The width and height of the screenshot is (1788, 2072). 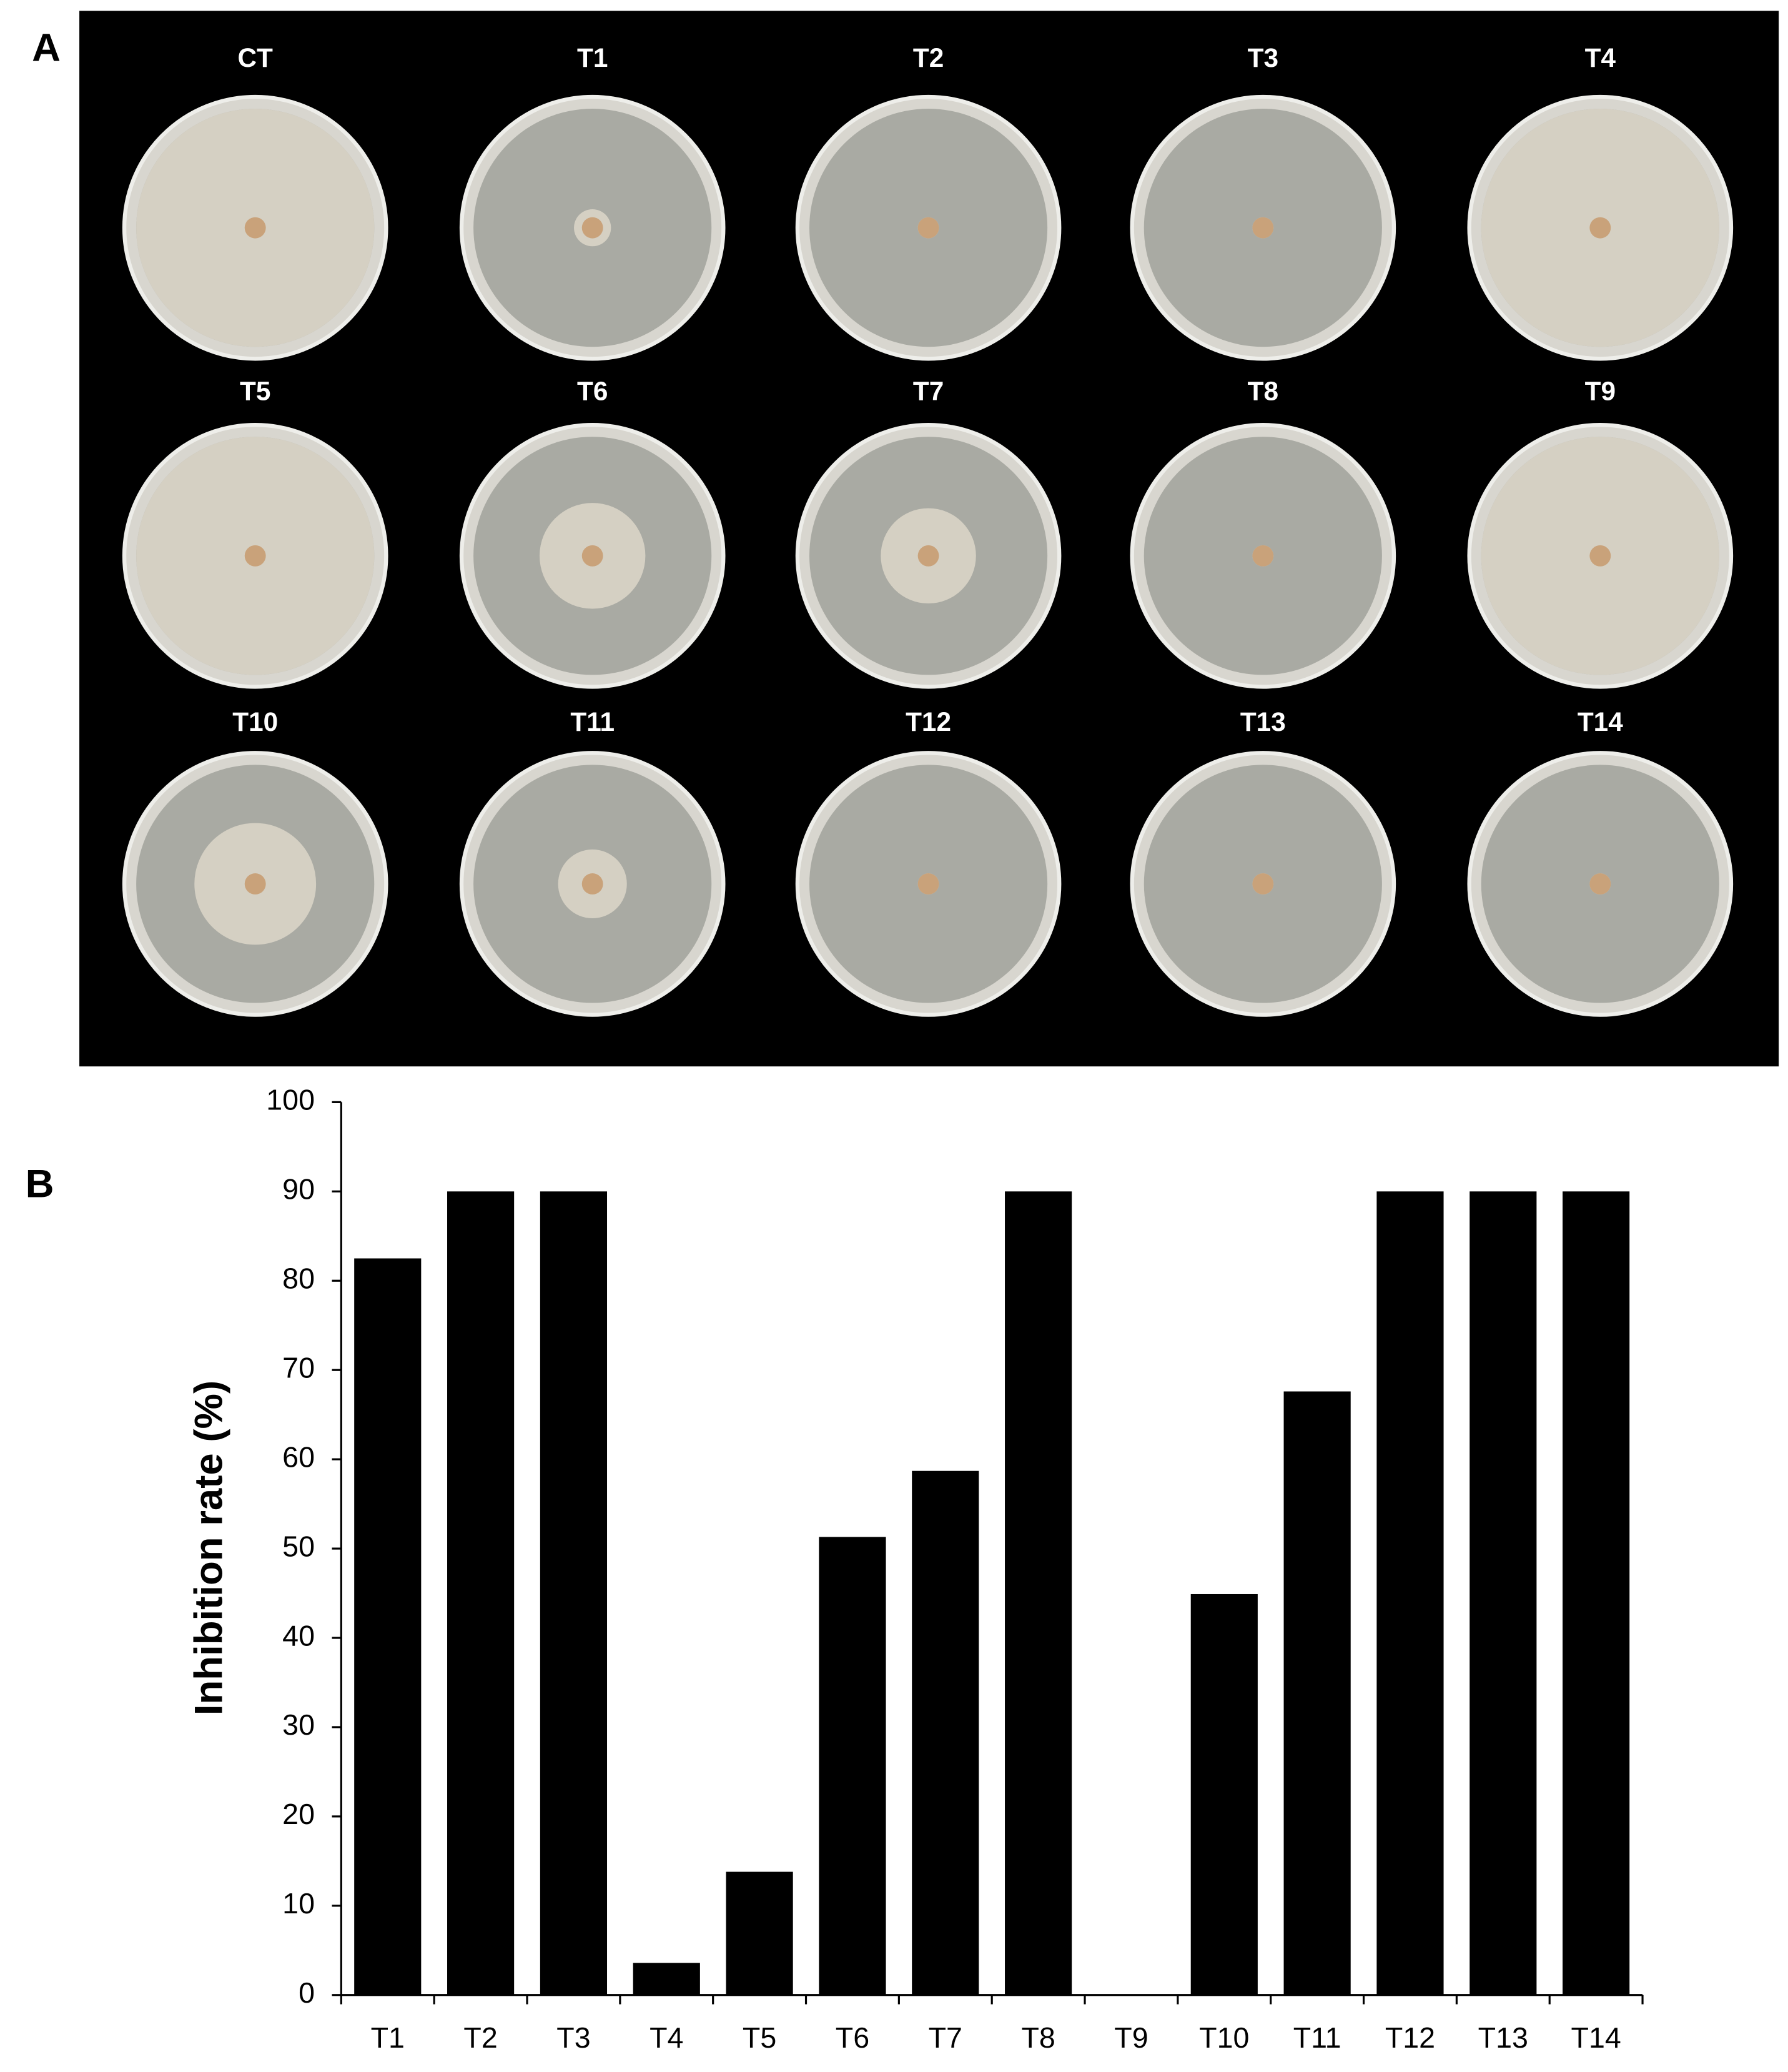 What do you see at coordinates (1038, 2037) in the screenshot?
I see `x-tick-label: T8` at bounding box center [1038, 2037].